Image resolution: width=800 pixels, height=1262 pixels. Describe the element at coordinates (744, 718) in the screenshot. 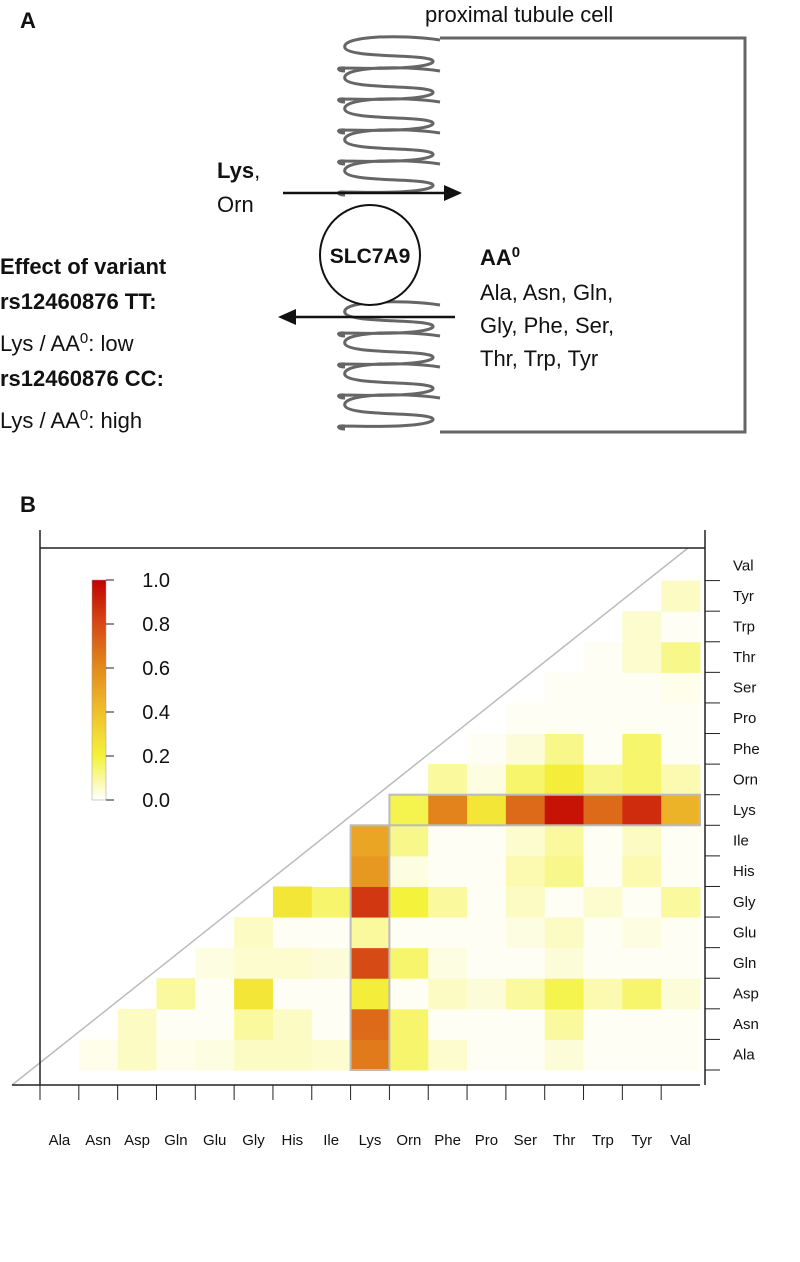

I see `y-tick-label: Pro` at that location.